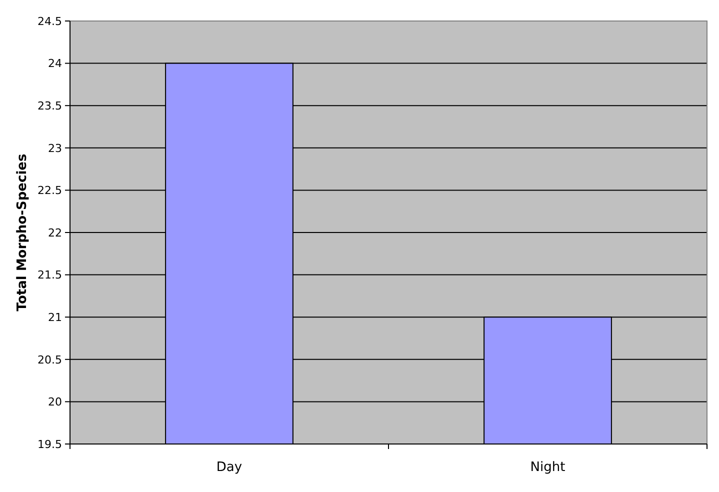 This screenshot has width=719, height=492. I want to click on y-tick-label: 24.5, so click(50, 21).